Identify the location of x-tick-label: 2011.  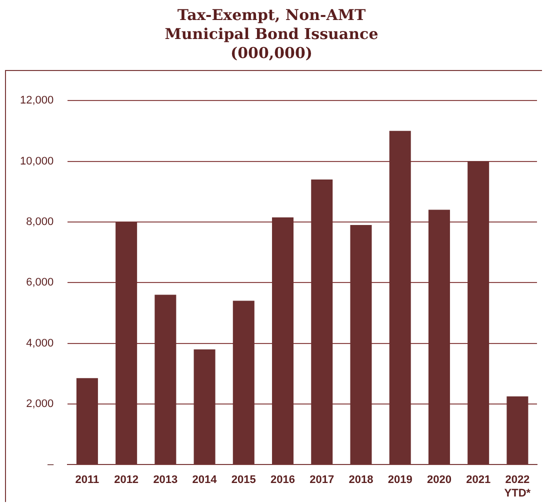
(87, 480).